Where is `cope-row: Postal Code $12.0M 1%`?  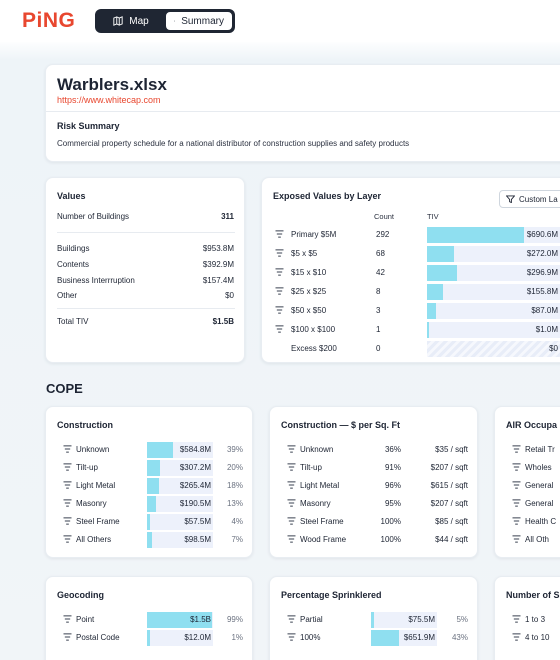 cope-row: Postal Code $12.0M 1% is located at coordinates (150, 638).